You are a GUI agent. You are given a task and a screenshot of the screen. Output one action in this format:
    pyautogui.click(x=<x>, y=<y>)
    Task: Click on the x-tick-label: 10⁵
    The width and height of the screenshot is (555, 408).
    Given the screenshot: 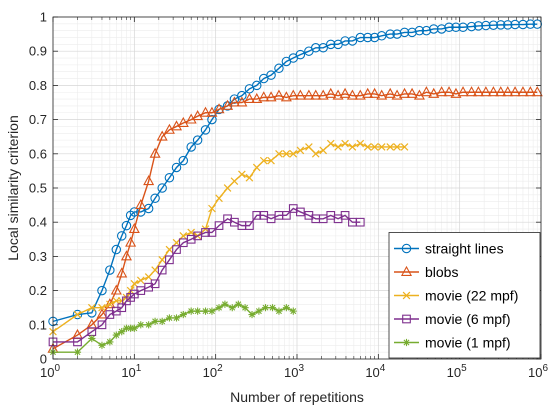 What is the action you would take?
    pyautogui.click(x=457, y=371)
    